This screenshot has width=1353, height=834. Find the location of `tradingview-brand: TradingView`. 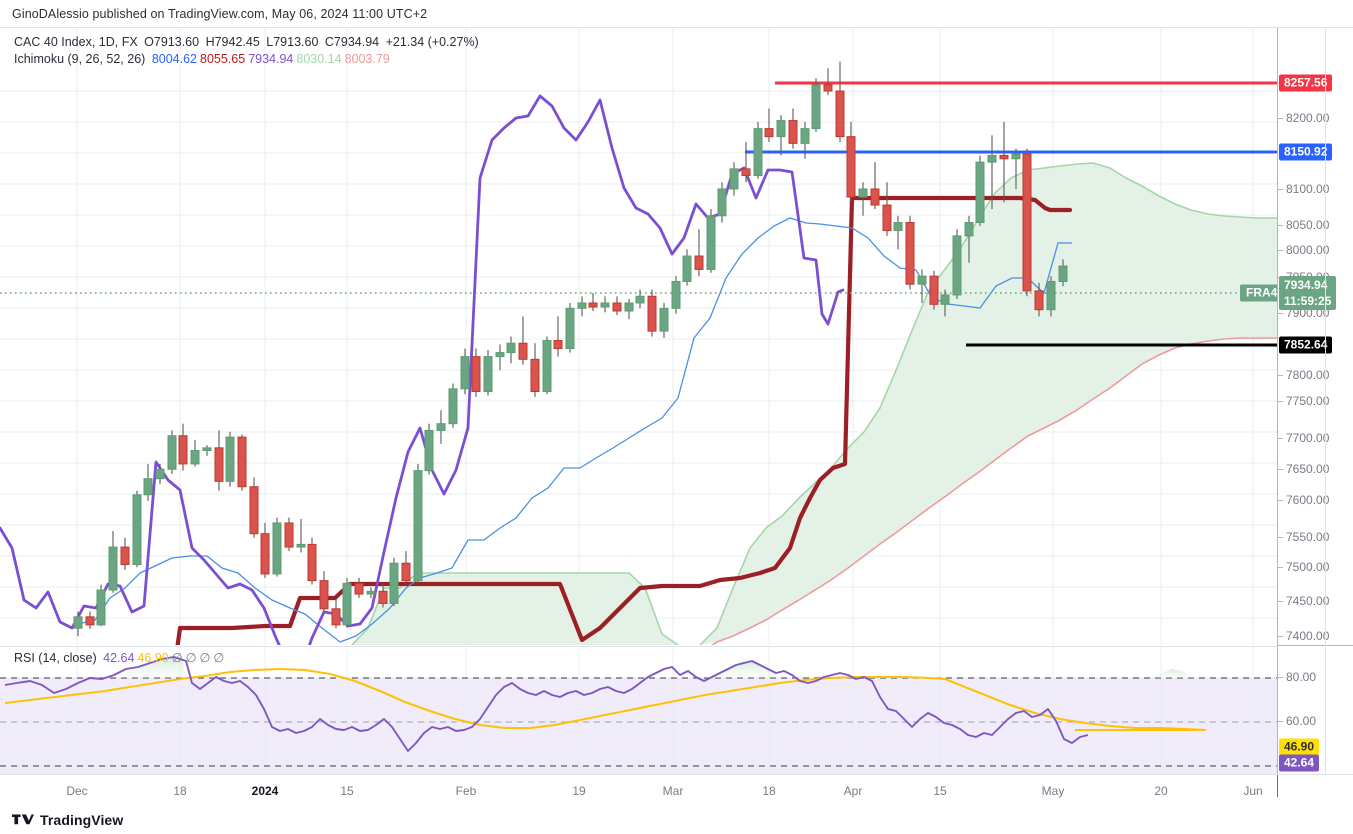

tradingview-brand: TradingView is located at coordinates (61, 820).